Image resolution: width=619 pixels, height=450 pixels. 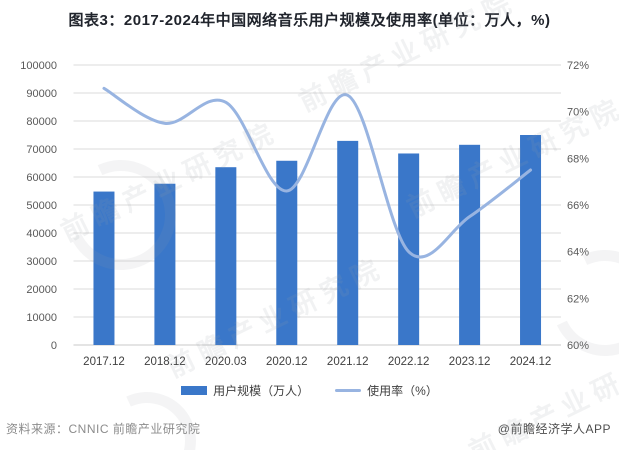 I want to click on bar-2017.12, so click(x=104, y=268).